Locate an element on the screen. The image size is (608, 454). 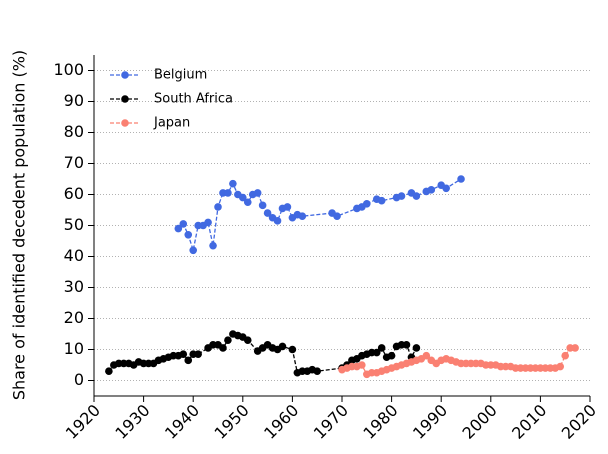
y-tick-label: 10 is located at coordinates (74, 348).